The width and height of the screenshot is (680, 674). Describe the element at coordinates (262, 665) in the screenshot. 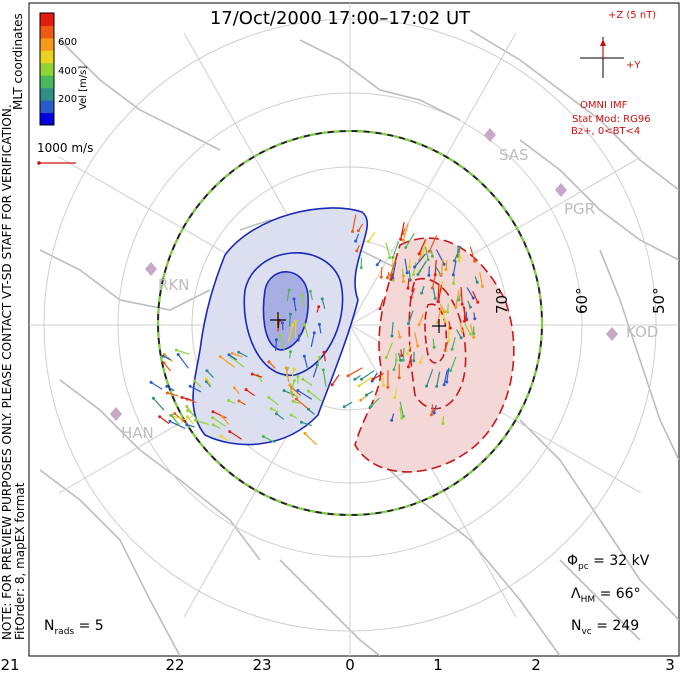

I see `mlt-label-23: 23` at that location.